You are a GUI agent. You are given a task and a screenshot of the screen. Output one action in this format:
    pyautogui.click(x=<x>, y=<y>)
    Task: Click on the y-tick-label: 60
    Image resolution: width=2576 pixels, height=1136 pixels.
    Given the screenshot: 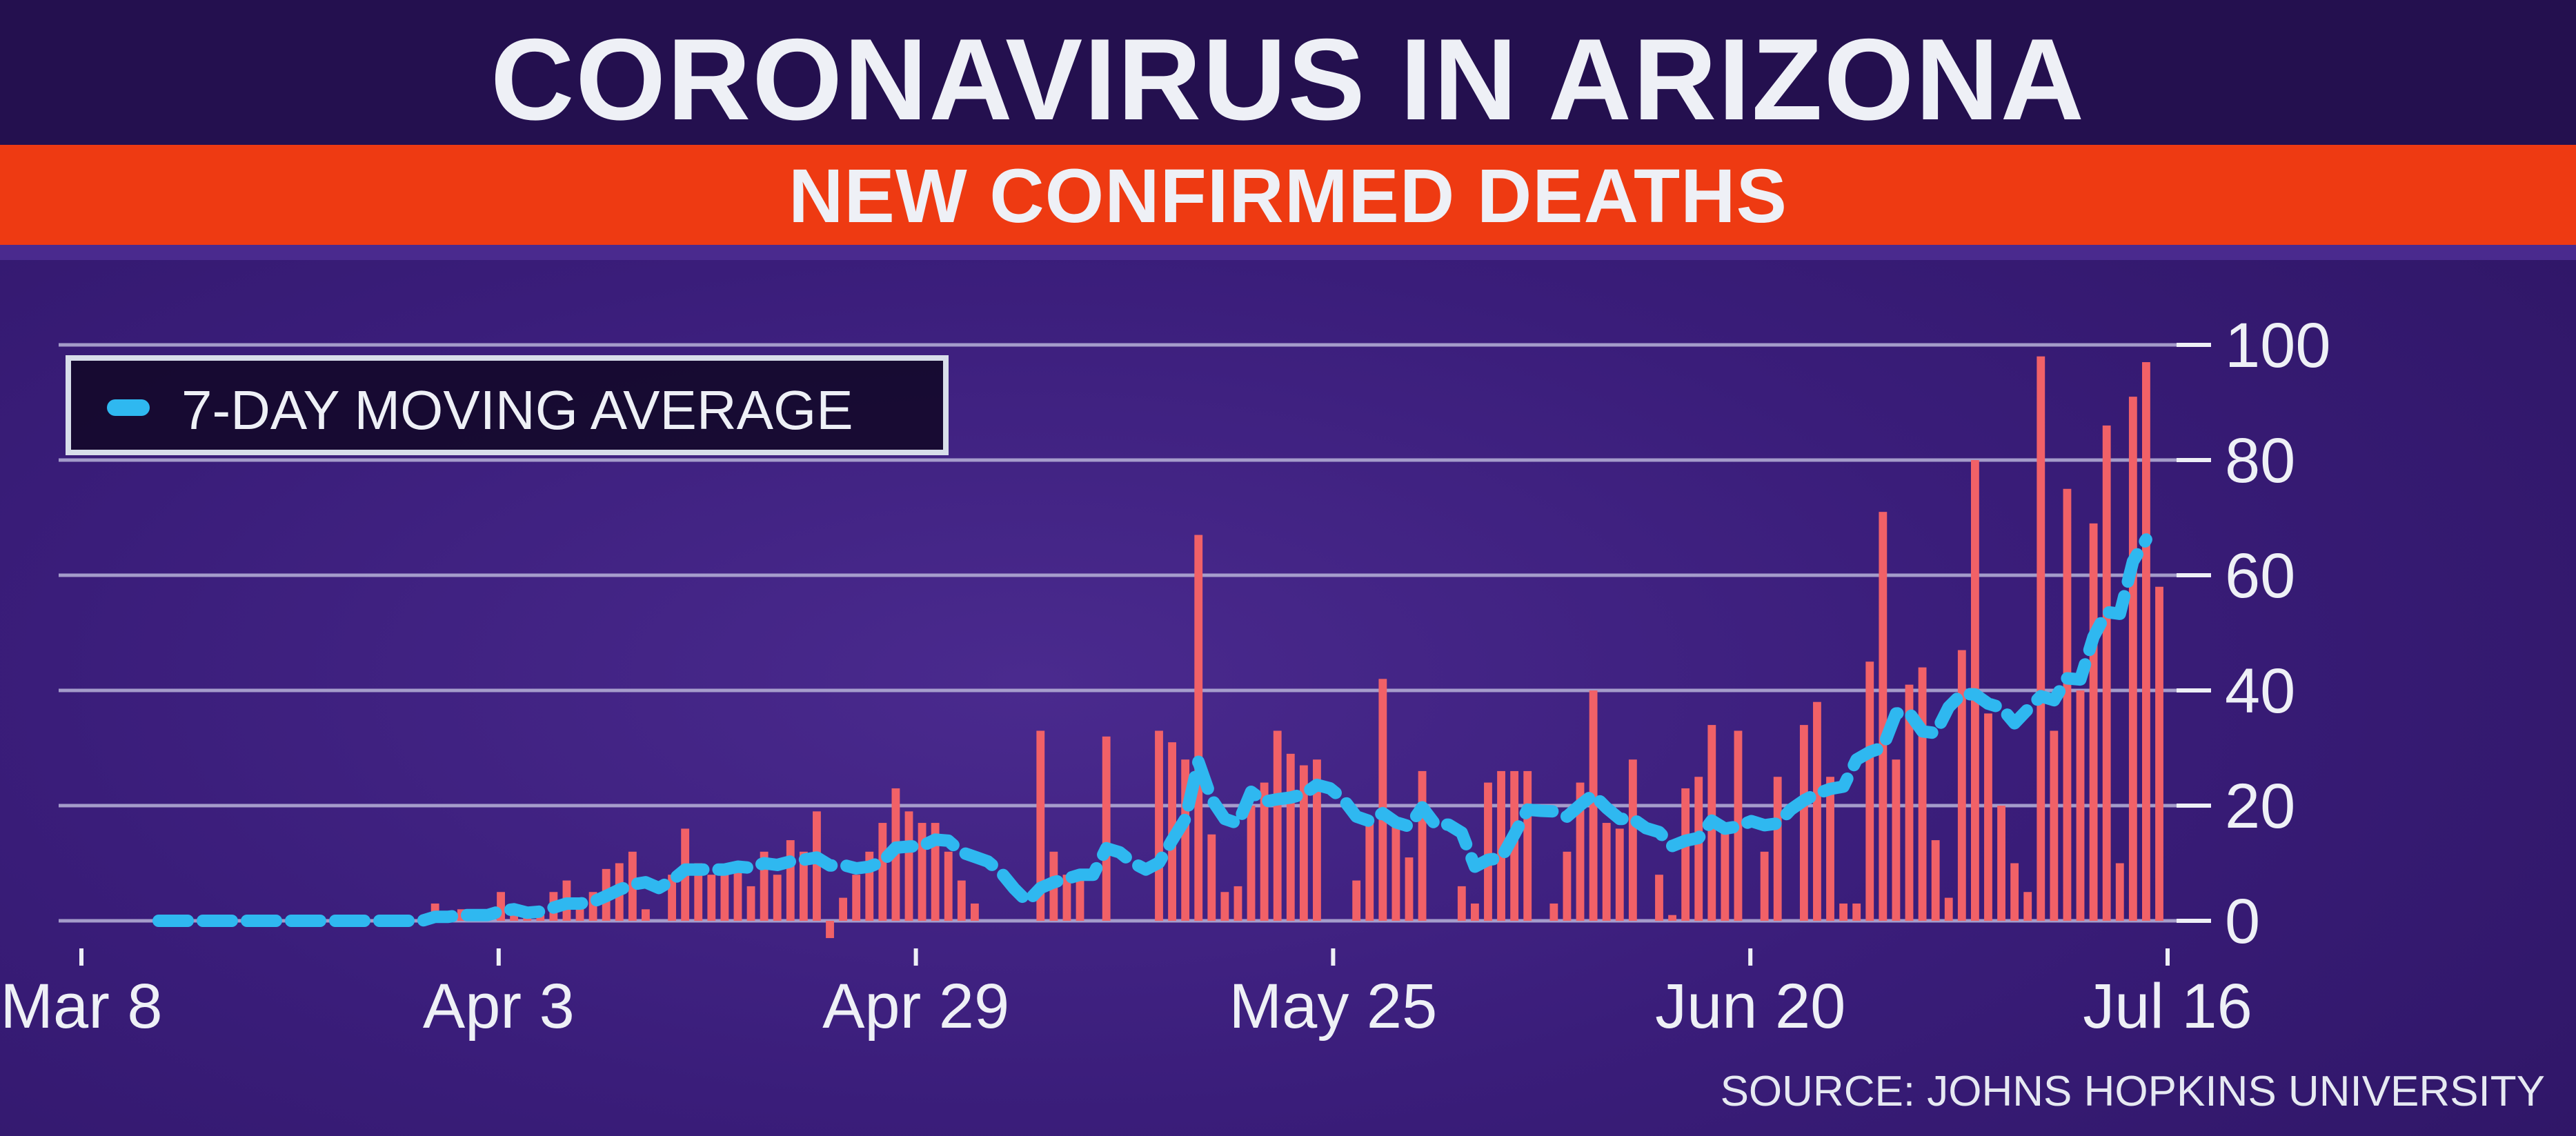 What is the action you would take?
    pyautogui.click(x=2260, y=576)
    